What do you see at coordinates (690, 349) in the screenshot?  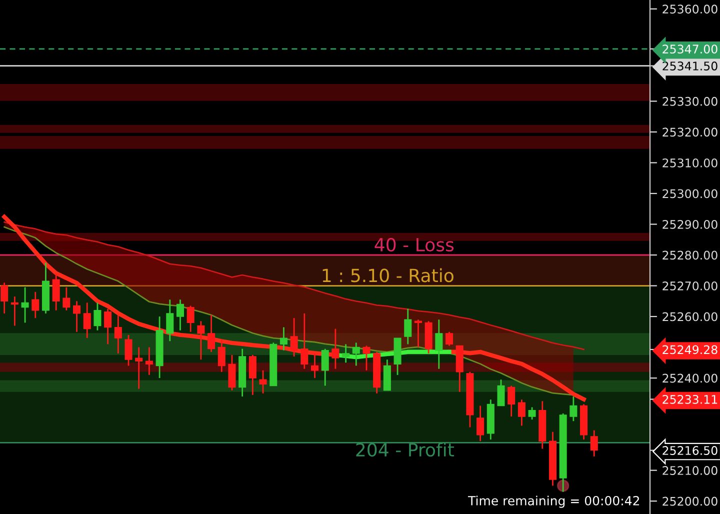 I see `y-tick-label: 25249.28` at bounding box center [690, 349].